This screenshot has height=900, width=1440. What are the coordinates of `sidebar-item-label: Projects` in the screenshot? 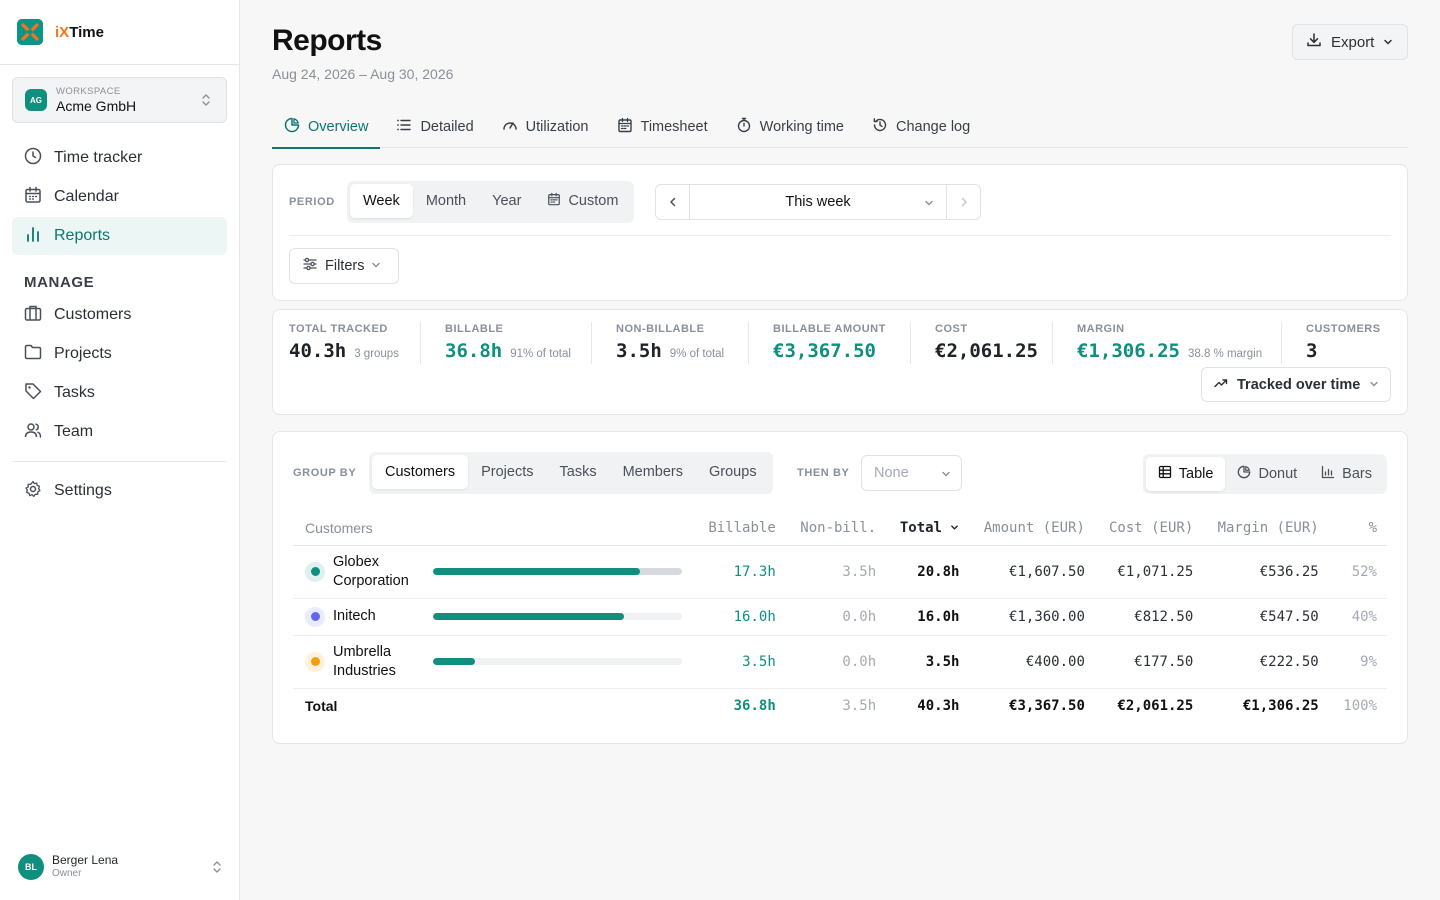 It's located at (83, 353).